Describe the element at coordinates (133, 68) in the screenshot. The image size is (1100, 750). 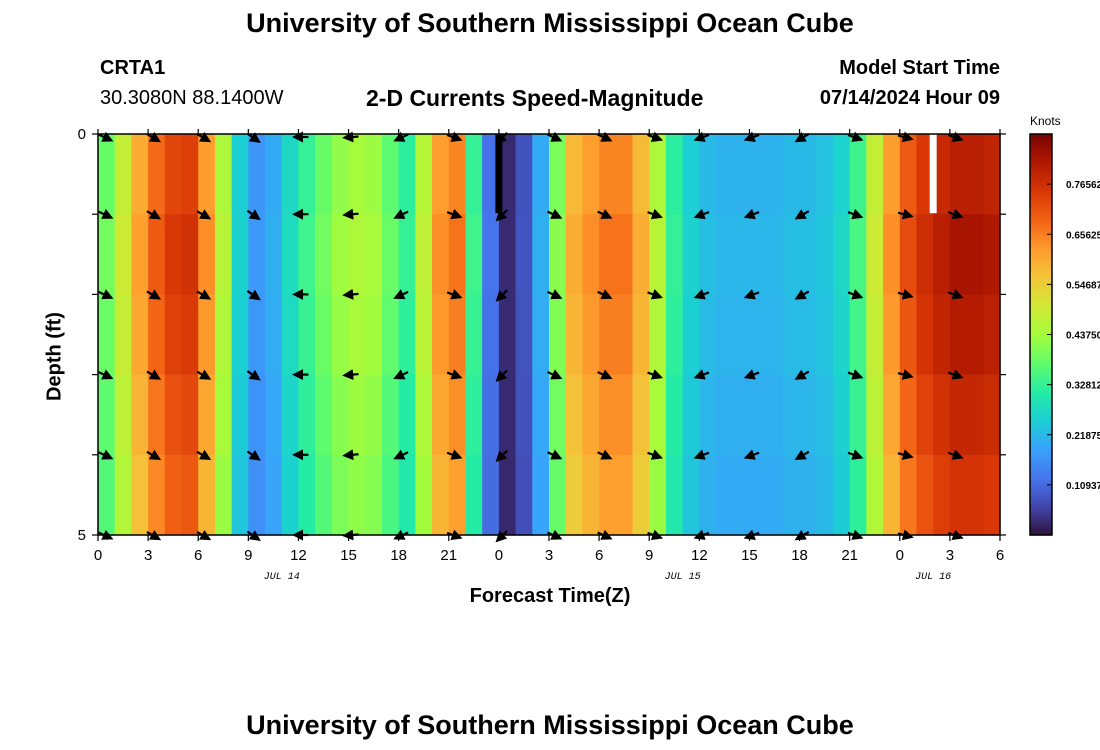
I see `station-id: CRTA1` at that location.